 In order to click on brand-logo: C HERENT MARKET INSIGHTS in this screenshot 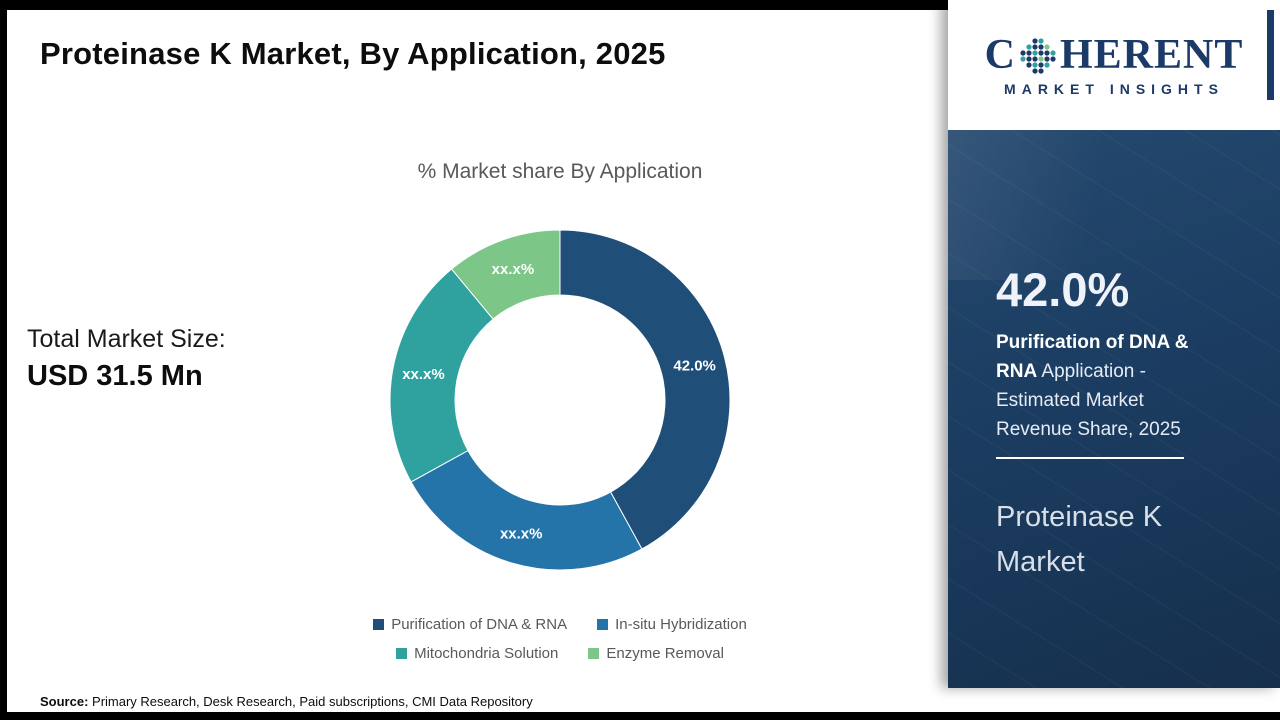, I will do `click(1114, 65)`.